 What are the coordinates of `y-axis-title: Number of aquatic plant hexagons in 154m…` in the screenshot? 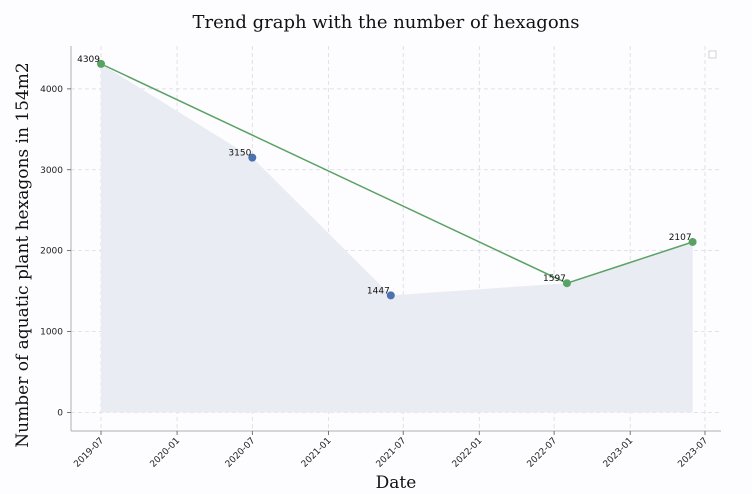 It's located at (23, 254).